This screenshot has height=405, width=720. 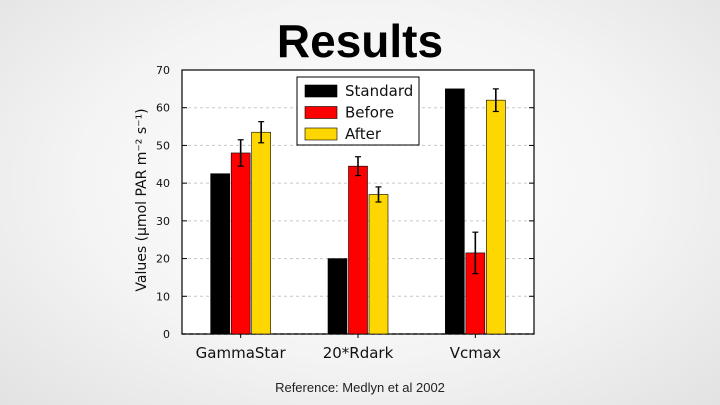 I want to click on y-axis-label: Values (μmol PAR m⁻² s⁻¹), so click(x=142, y=199).